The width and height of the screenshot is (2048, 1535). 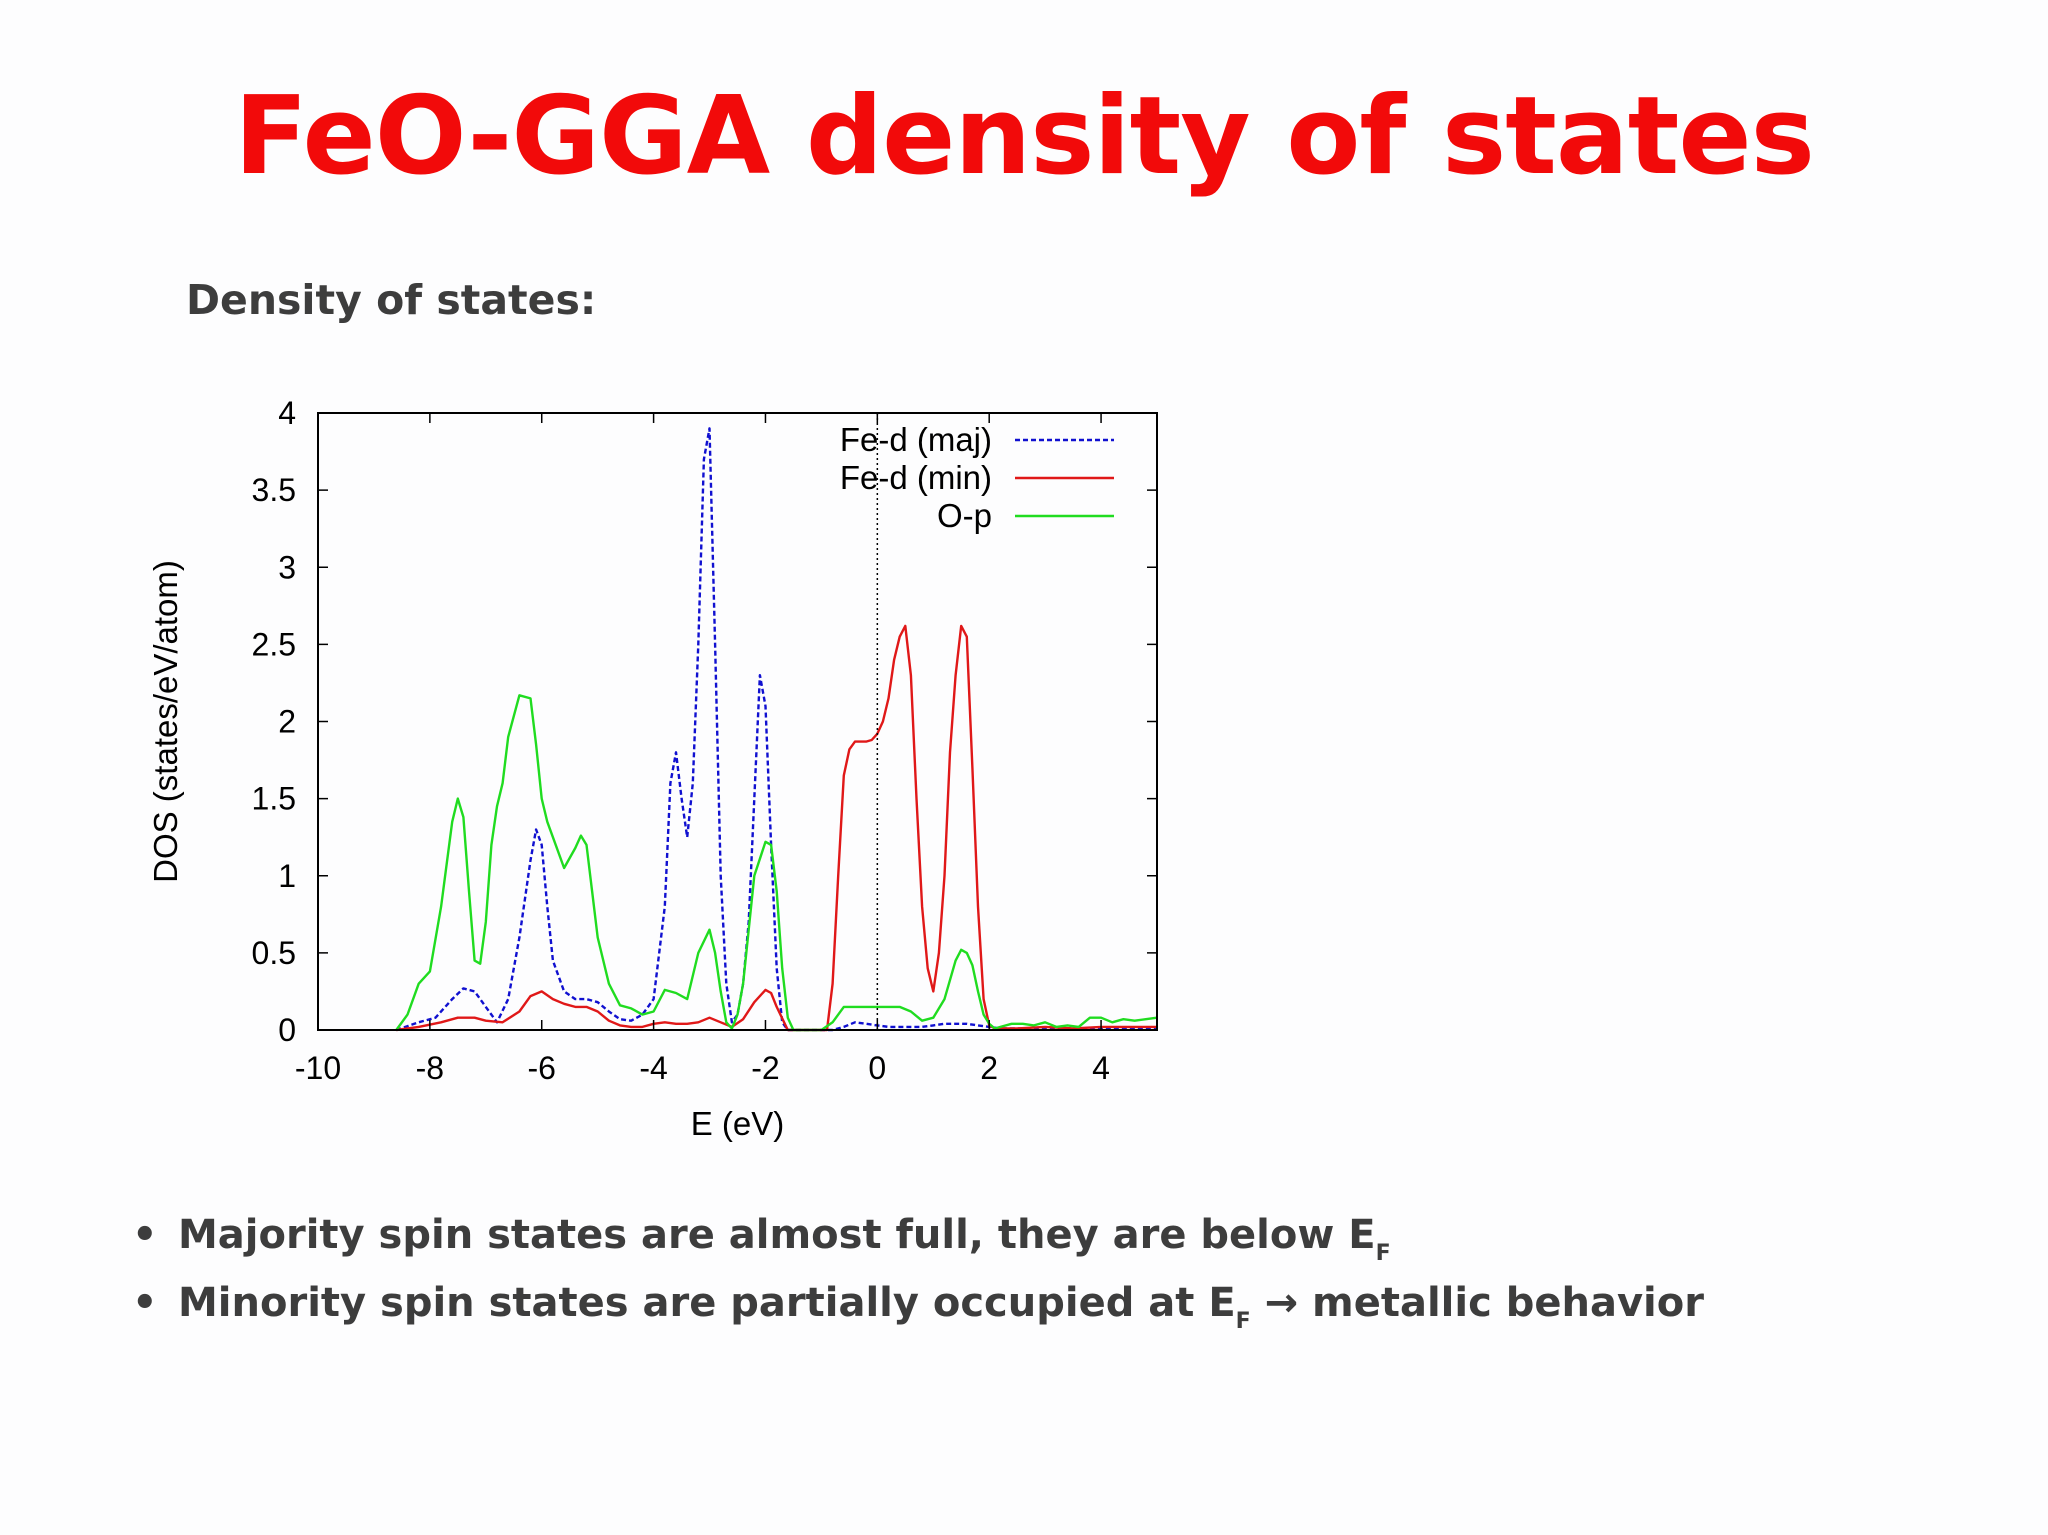 I want to click on legend-label: Fe-d (maj), so click(x=916, y=439).